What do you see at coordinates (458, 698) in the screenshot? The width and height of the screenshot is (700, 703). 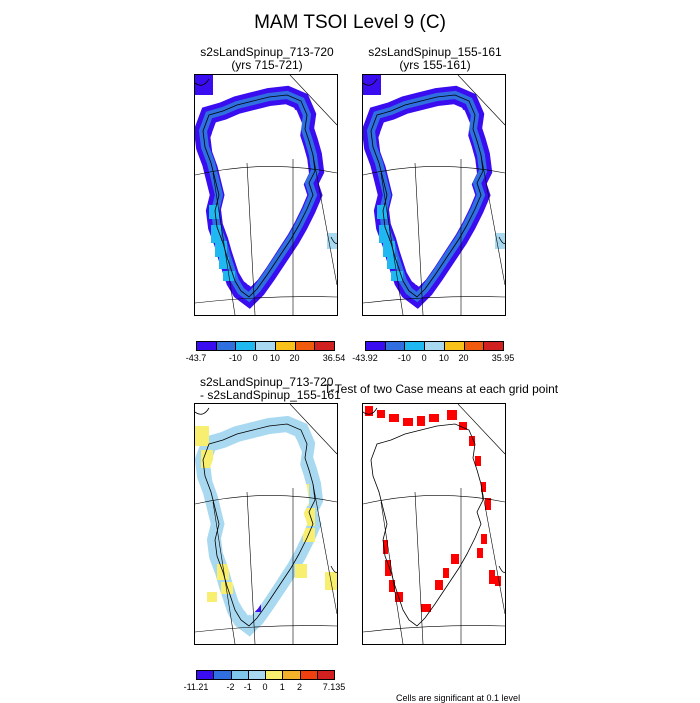 I see `significance-footnote: Cells are significant at 0.1 level` at bounding box center [458, 698].